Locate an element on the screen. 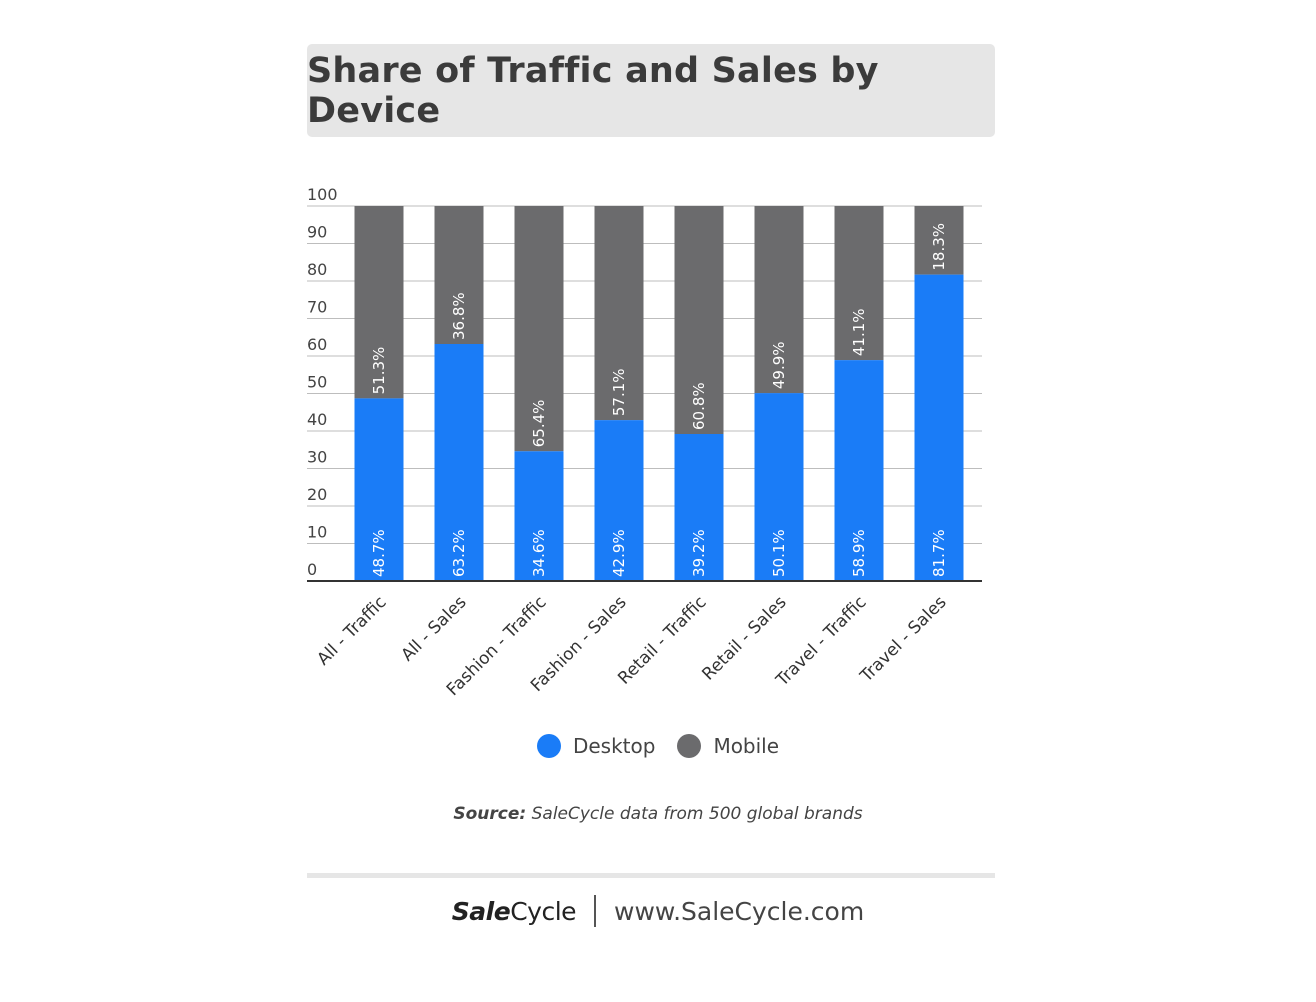 This screenshot has height=1002, width=1316. y-tick-label: 100 is located at coordinates (322, 194).